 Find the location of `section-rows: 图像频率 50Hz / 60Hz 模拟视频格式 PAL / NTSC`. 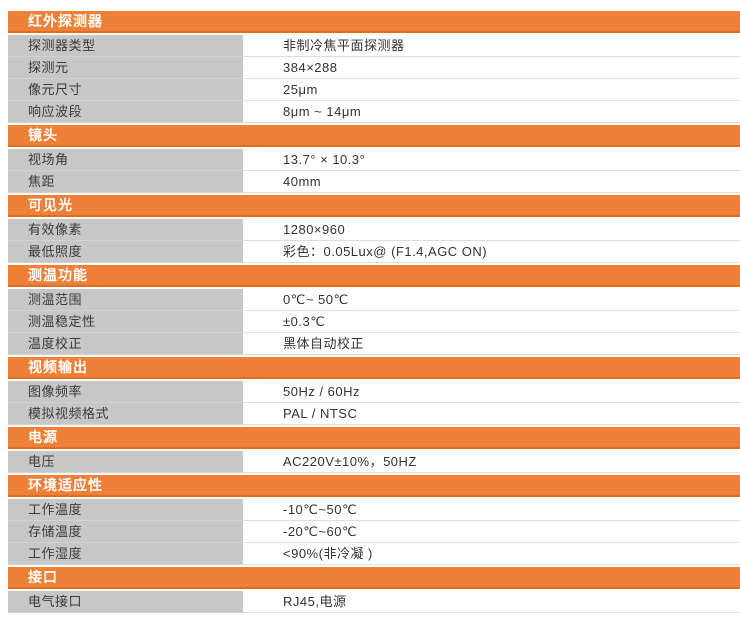

section-rows: 图像频率 50Hz / 60Hz 模拟视频格式 PAL / NTSC is located at coordinates (374, 403).